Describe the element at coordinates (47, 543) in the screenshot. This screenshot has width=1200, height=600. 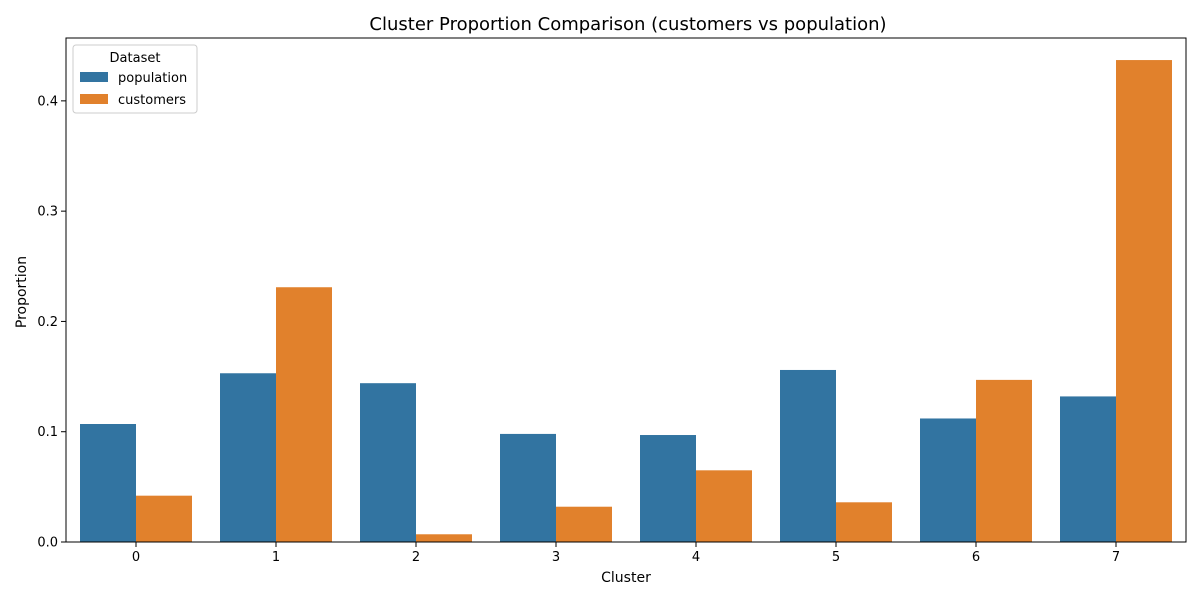
I see `y-tick-label: 0.0` at that location.